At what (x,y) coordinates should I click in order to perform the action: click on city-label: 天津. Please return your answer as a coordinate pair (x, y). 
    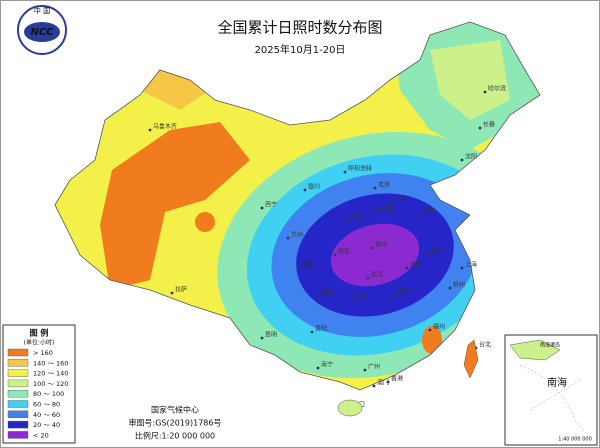
    Looking at the image, I should click on (401, 199).